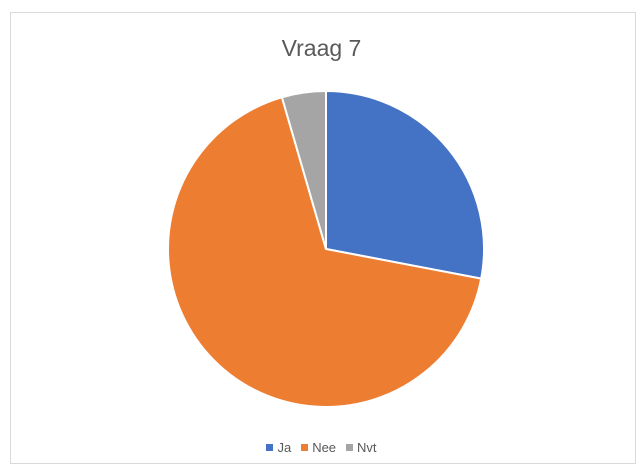 This screenshot has width=643, height=475. Describe the element at coordinates (367, 447) in the screenshot. I see `legend-label: Nvt` at that location.